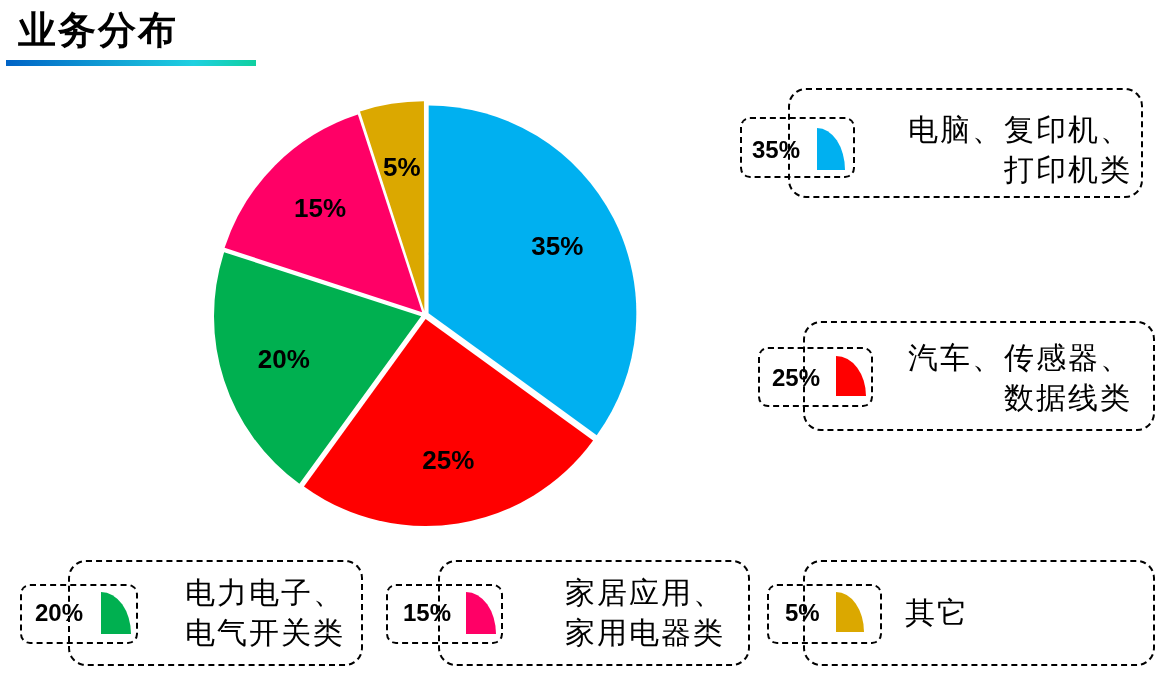  What do you see at coordinates (283, 359) in the screenshot?
I see `data-label: 20%` at bounding box center [283, 359].